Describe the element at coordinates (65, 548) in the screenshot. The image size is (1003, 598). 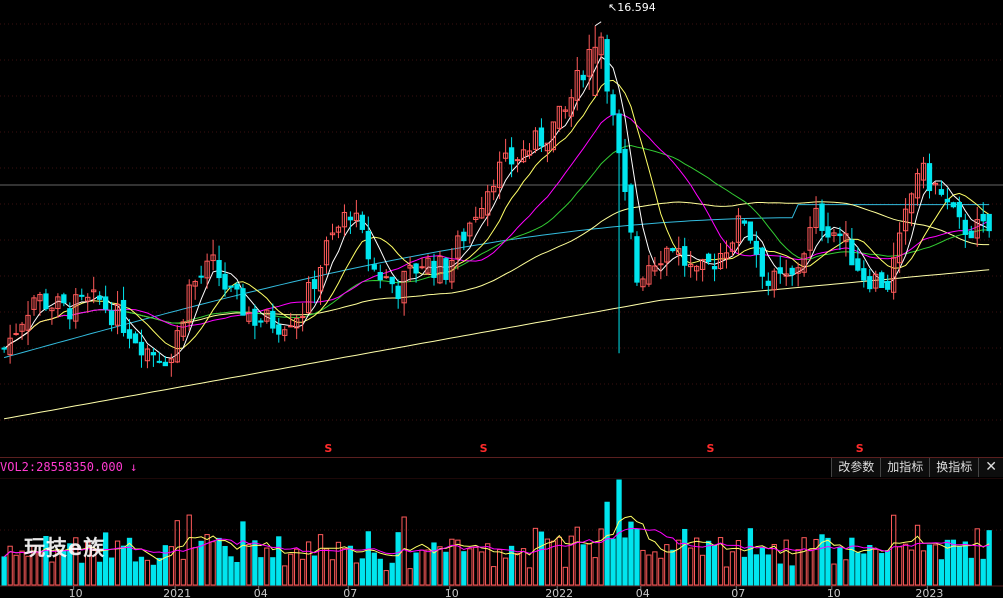
I see `watermark-logo: 玩技e族` at that location.